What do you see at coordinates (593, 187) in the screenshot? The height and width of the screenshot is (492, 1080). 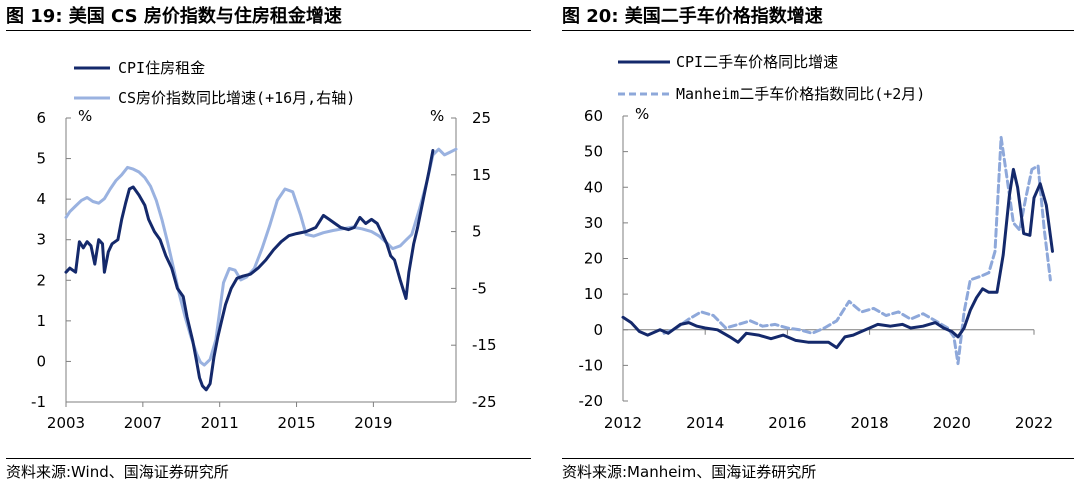 I see `left-tick-label: 40` at bounding box center [593, 187].